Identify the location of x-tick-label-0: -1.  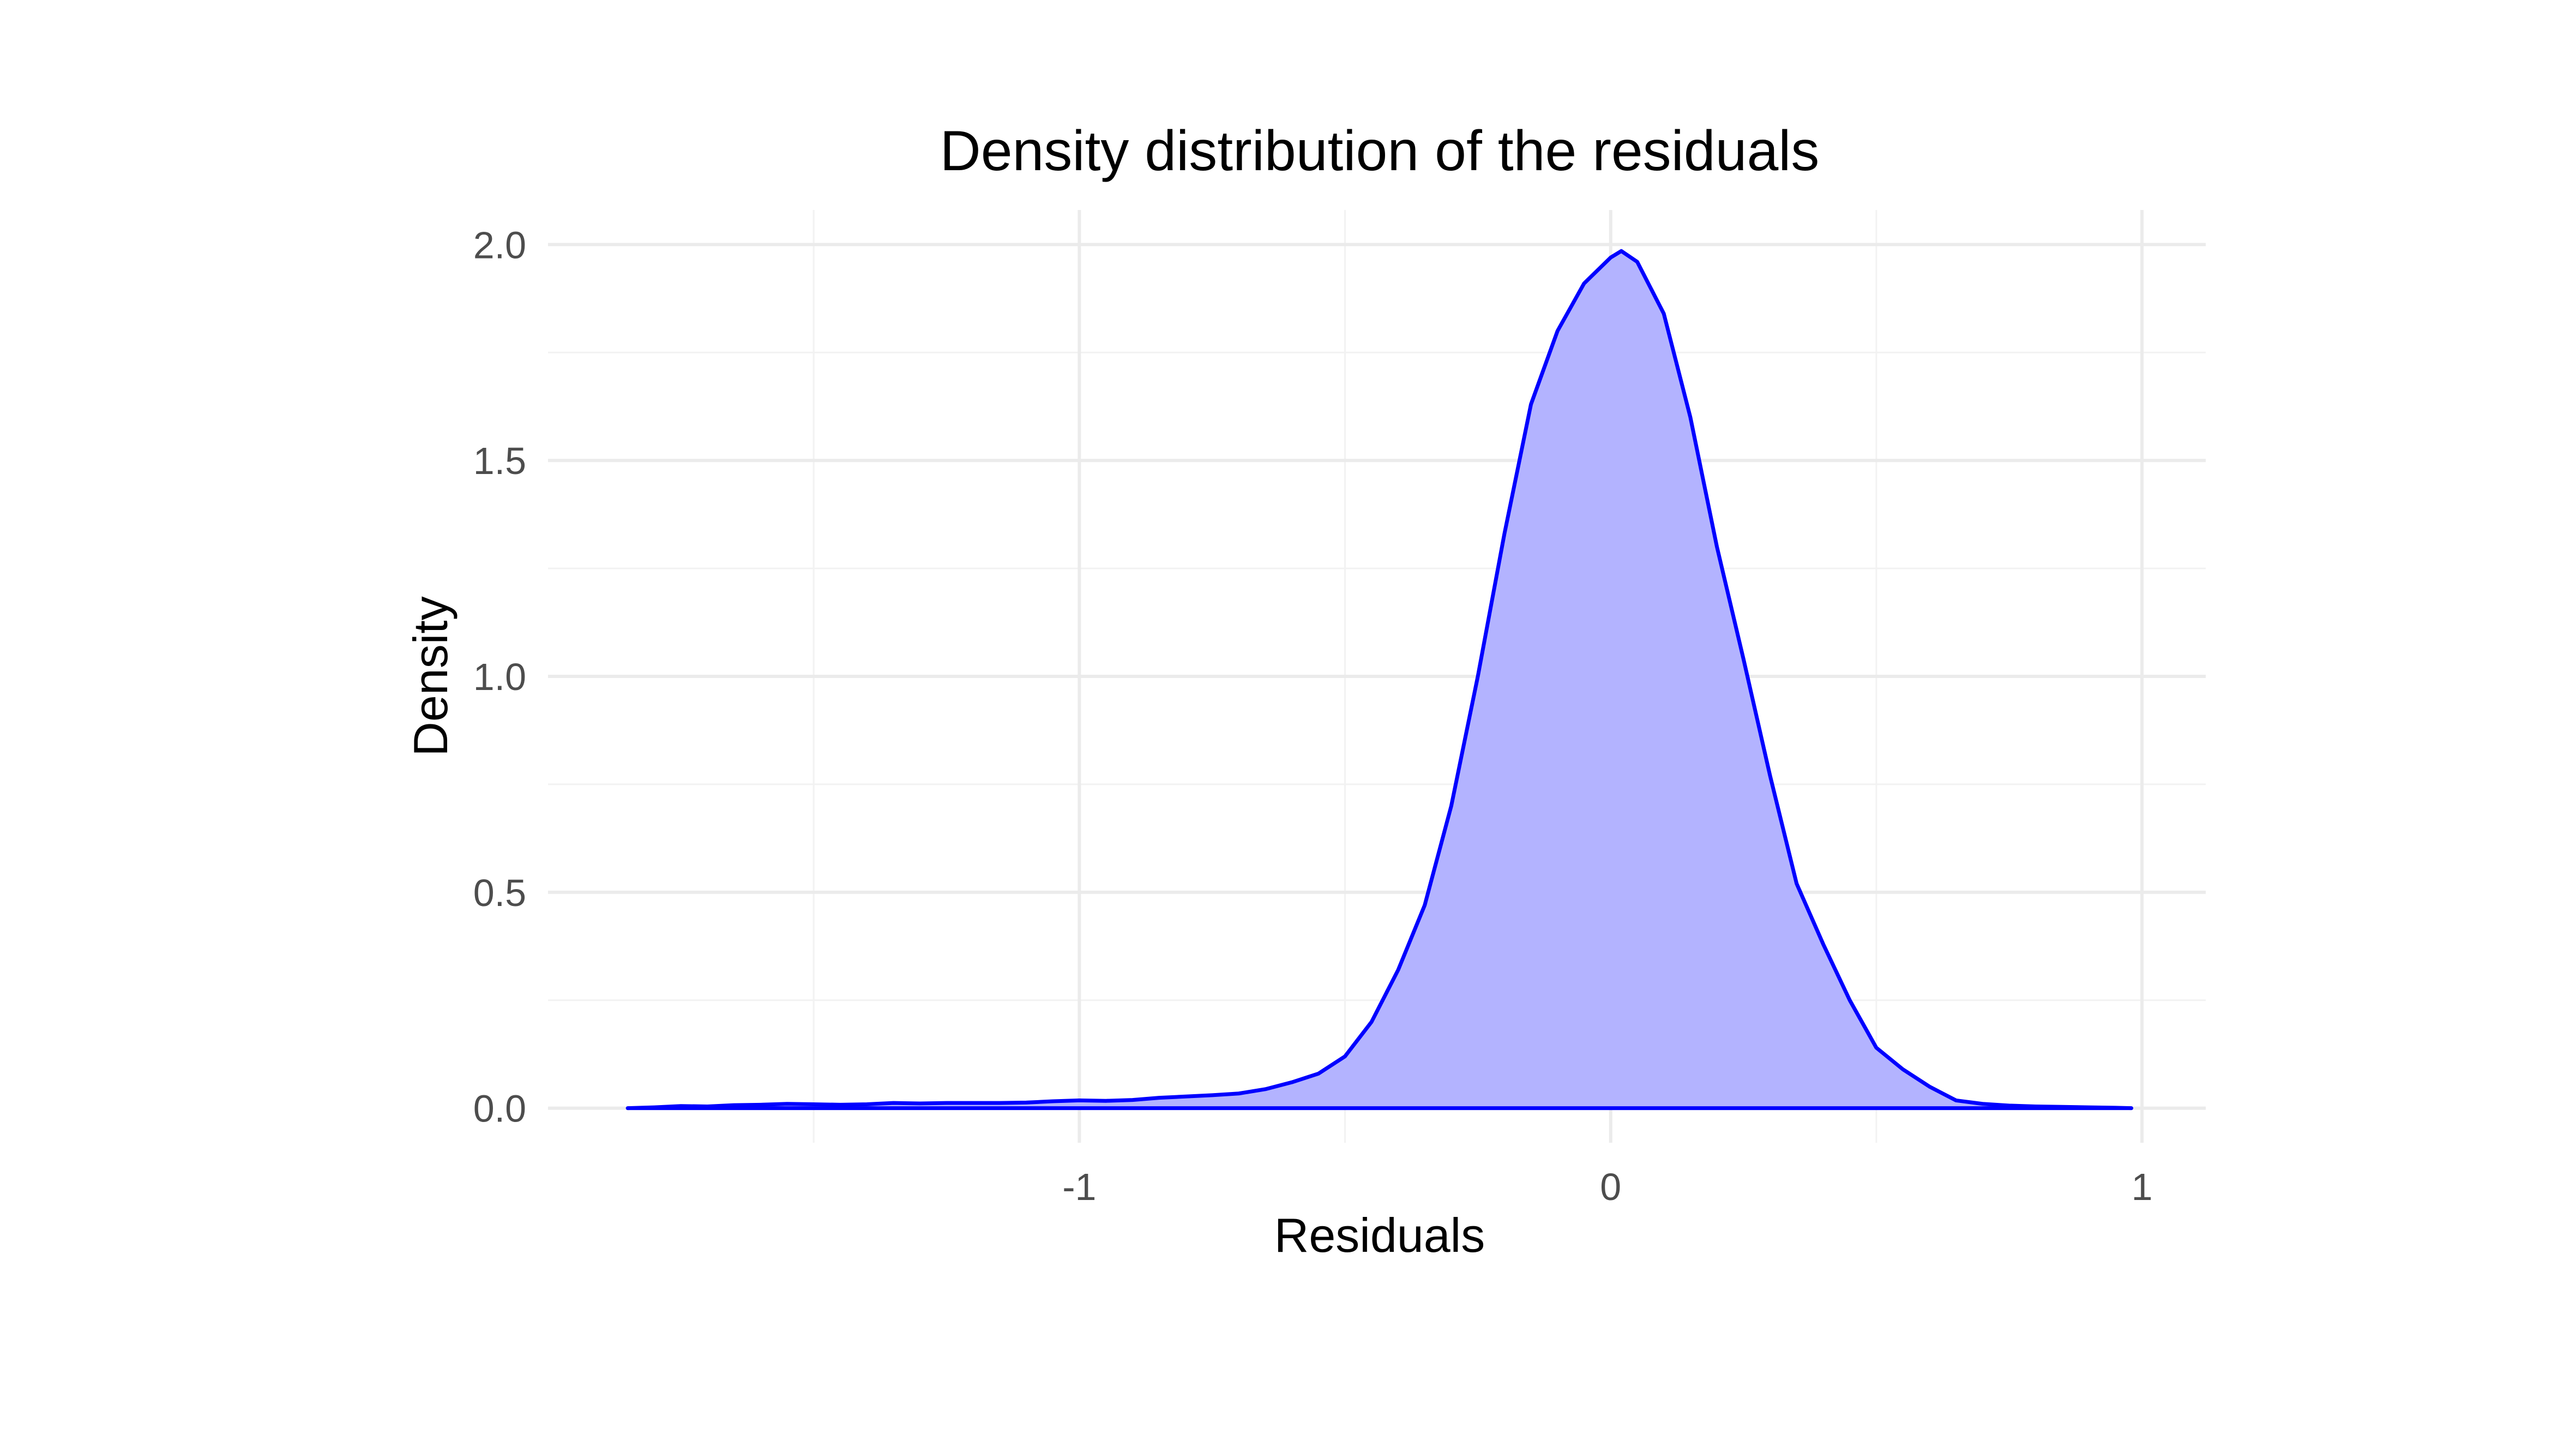
(1079, 1187).